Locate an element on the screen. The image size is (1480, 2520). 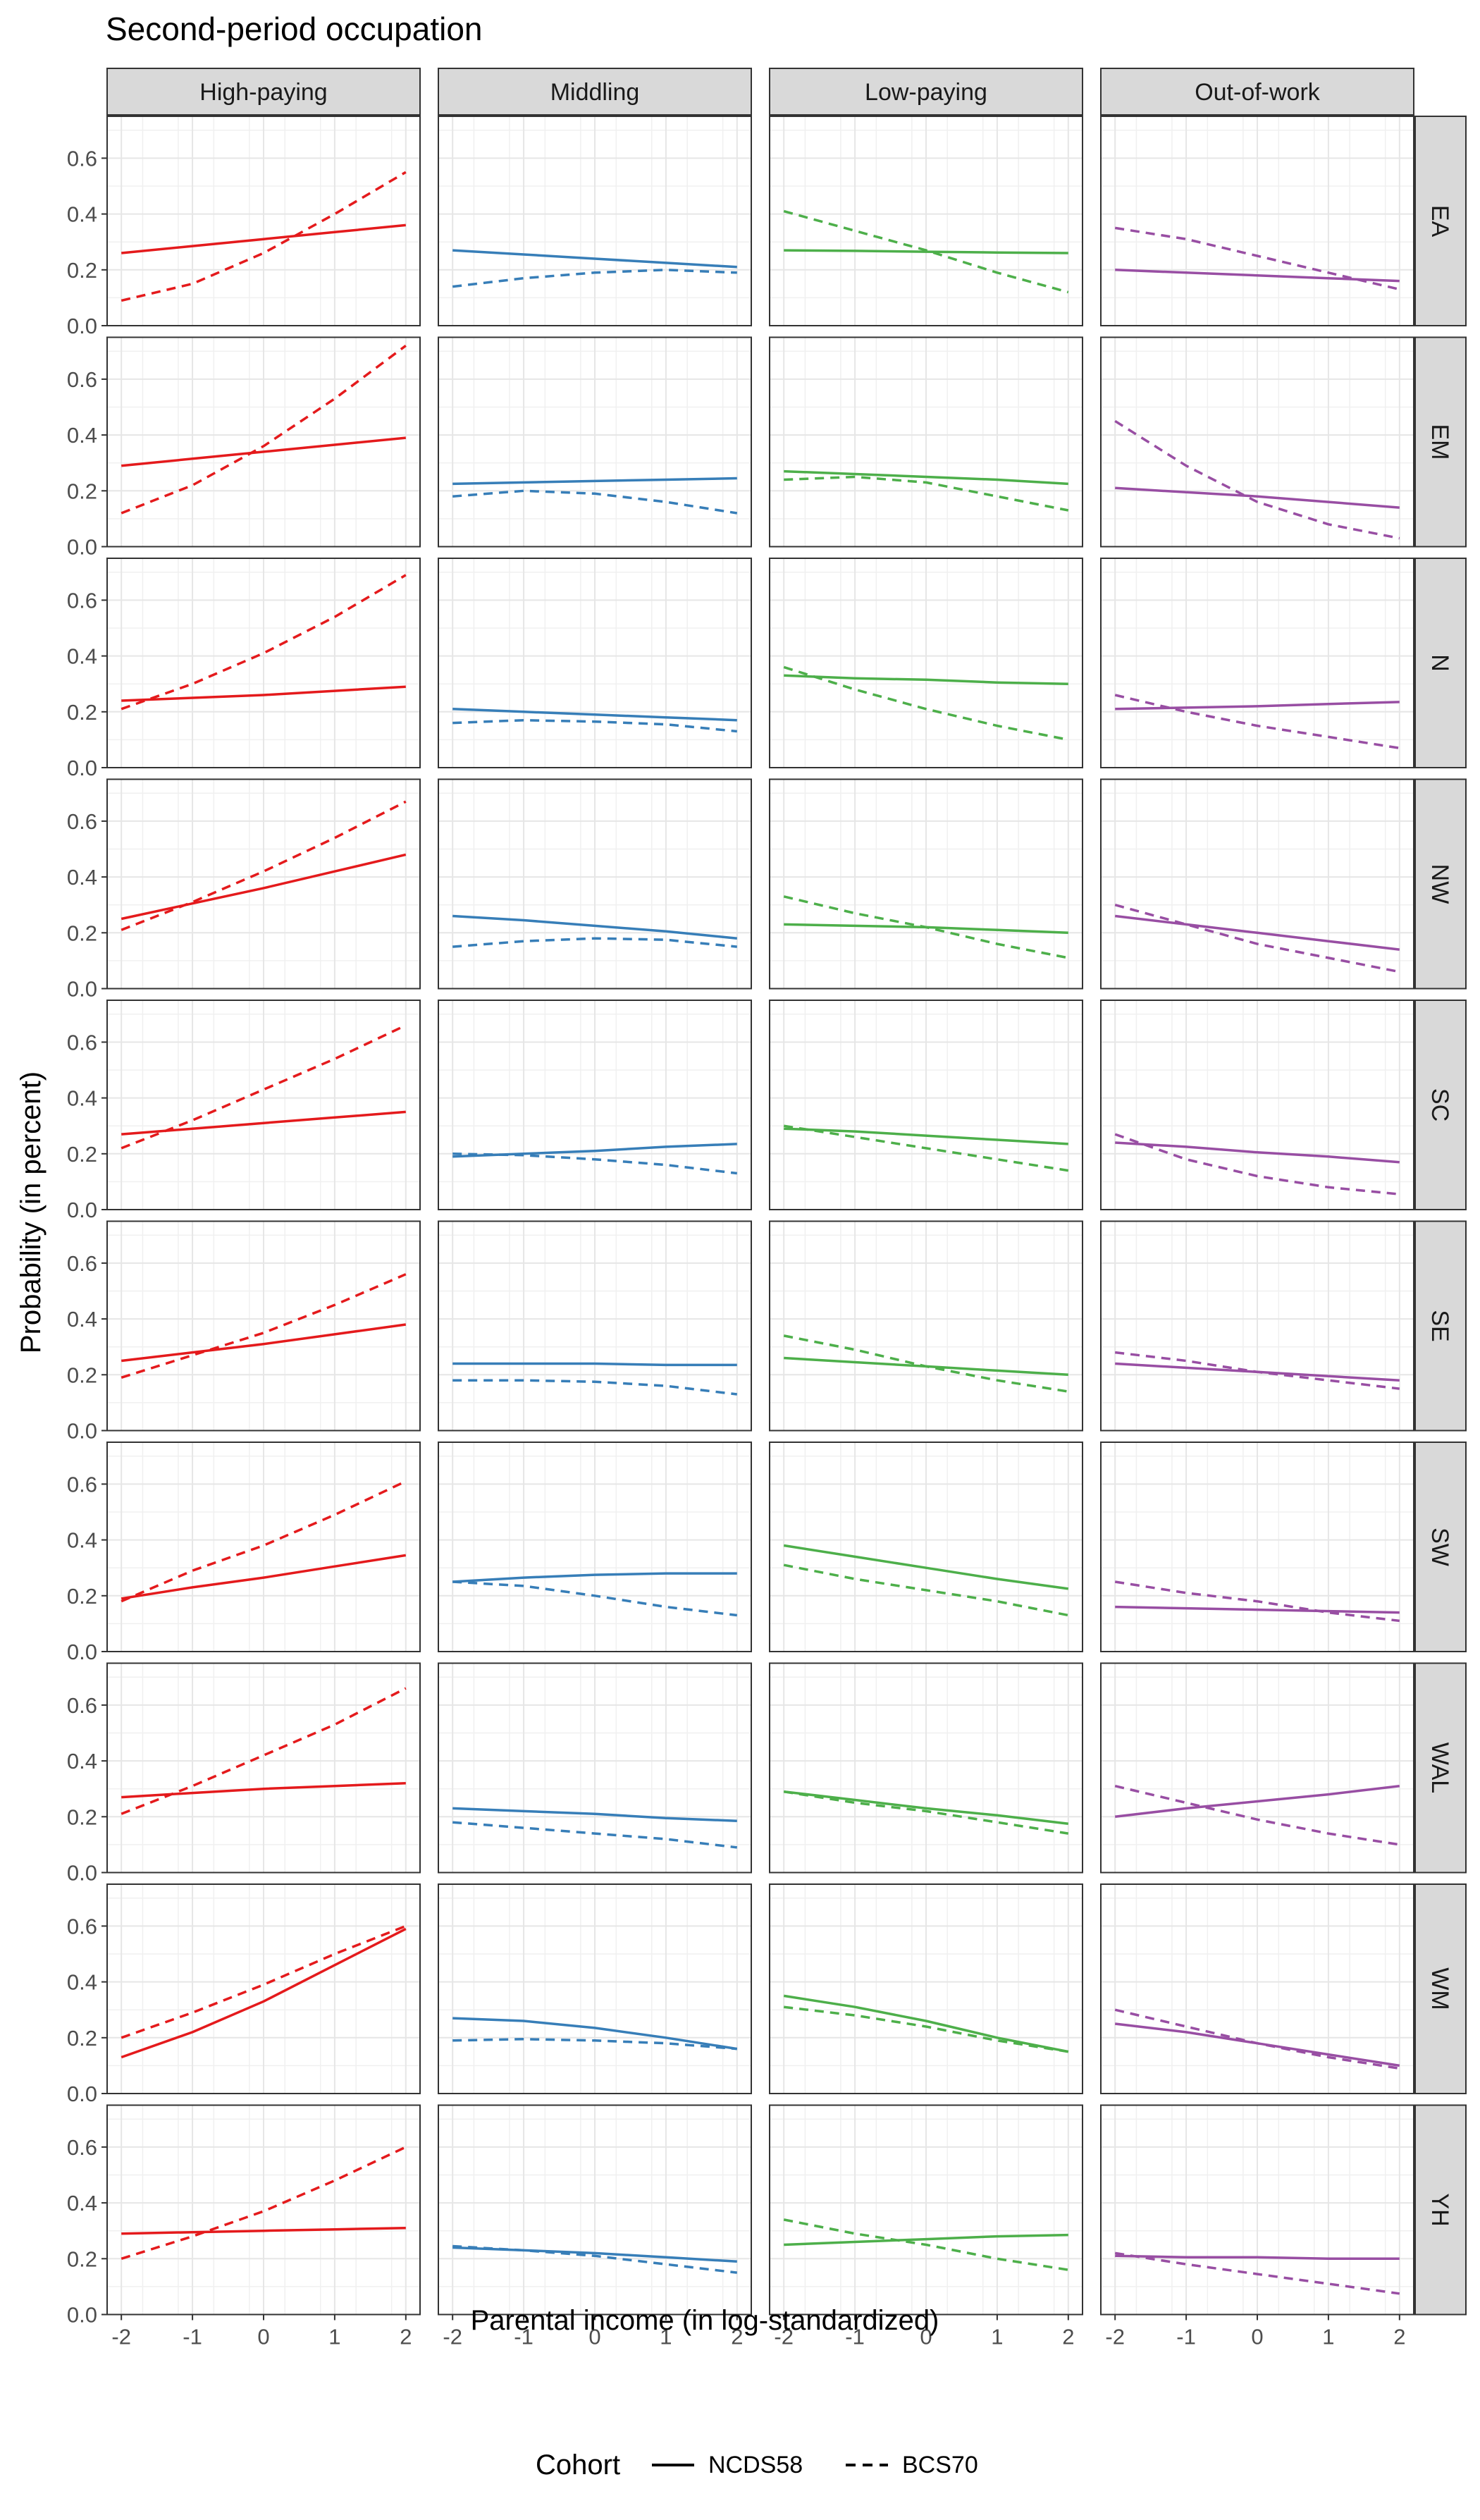
series-line-bcs70-wal-out-of-work is located at coordinates (1257, 1815).